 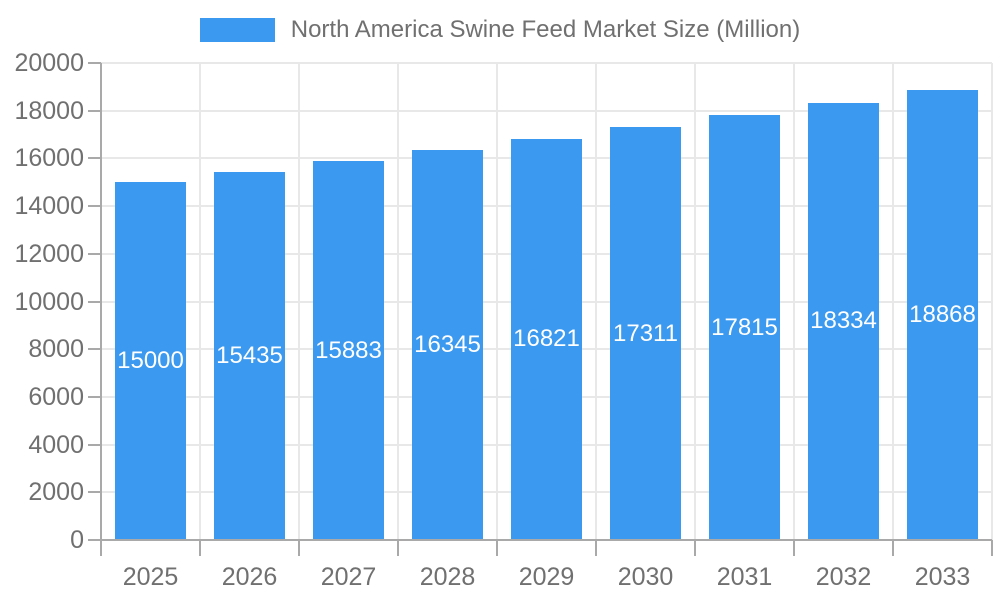 I want to click on x-tick-label: 2025, so click(x=150, y=577).